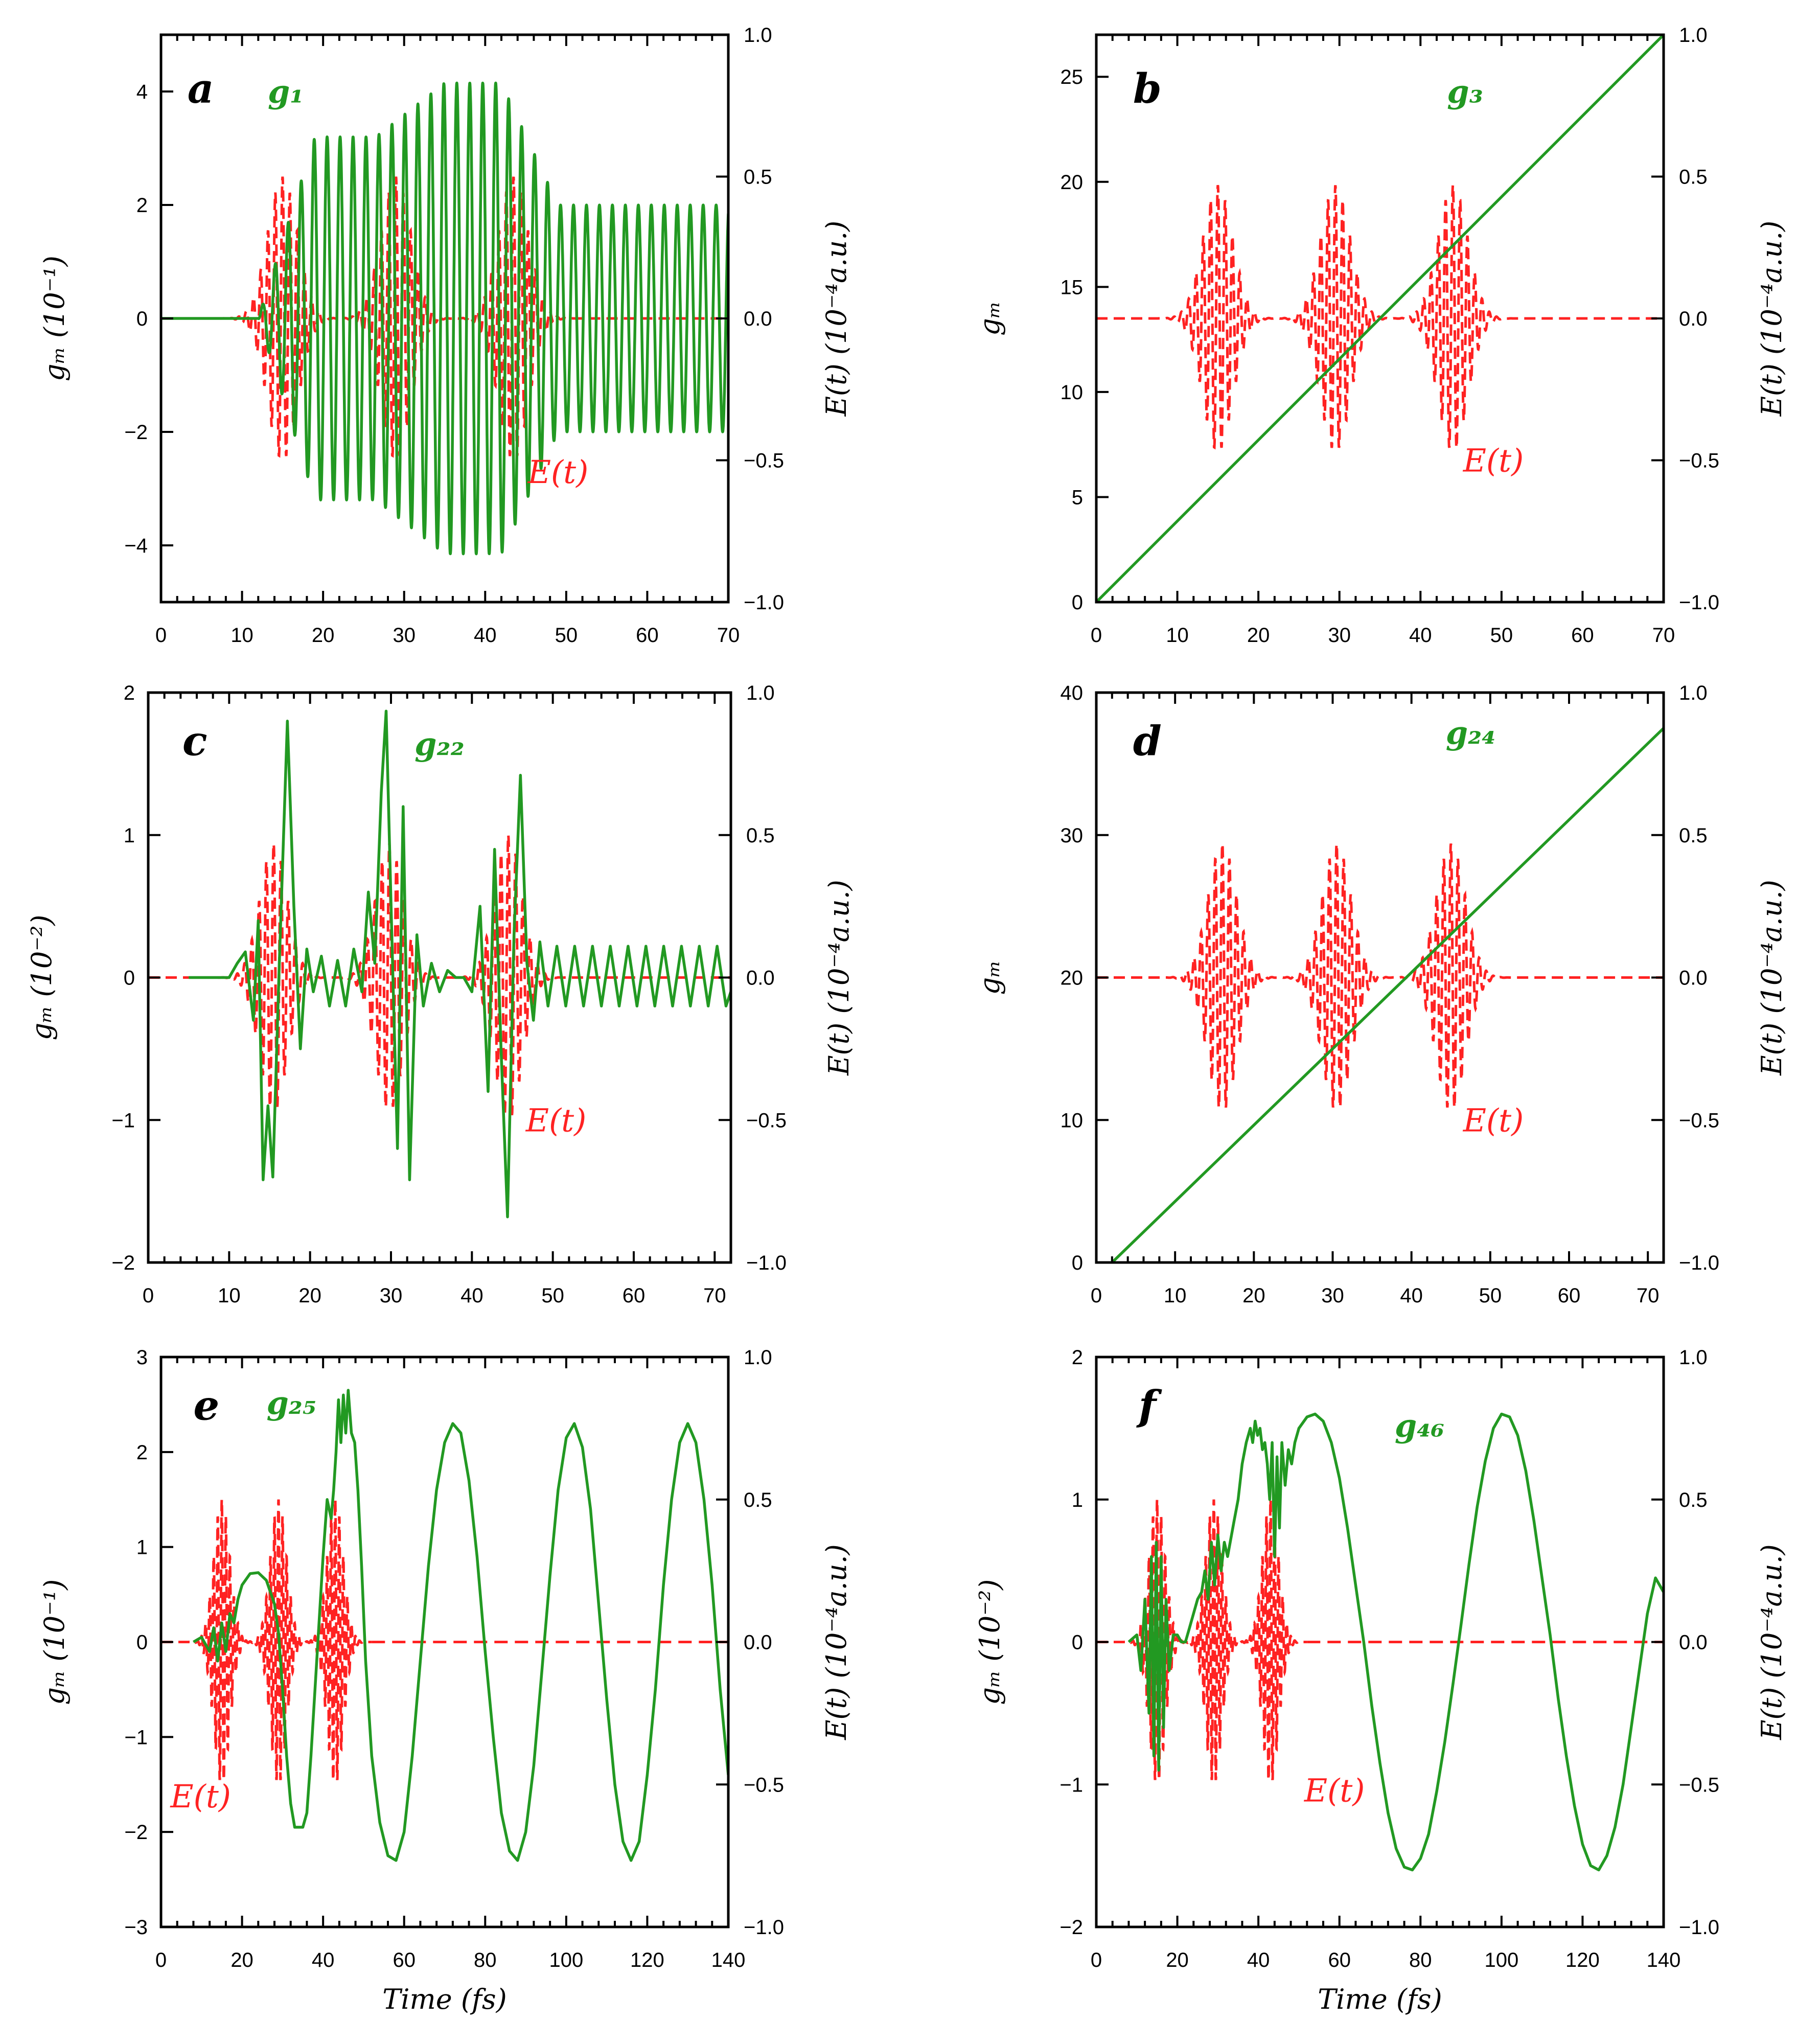  I want to click on panel-letter: b, so click(1147, 88).